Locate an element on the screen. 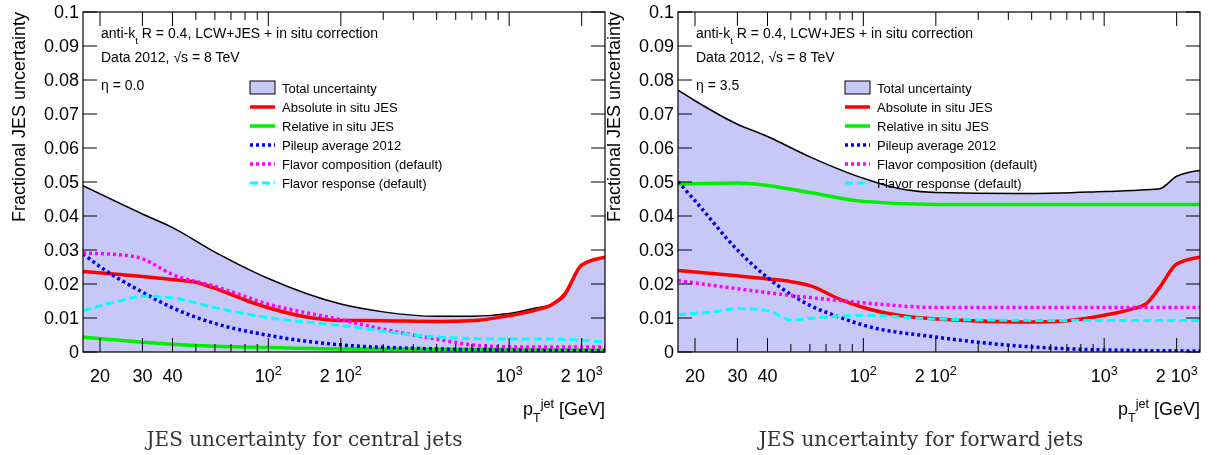 Image resolution: width=1218 pixels, height=455 pixels. annotation: η = 3.5 is located at coordinates (718, 85).